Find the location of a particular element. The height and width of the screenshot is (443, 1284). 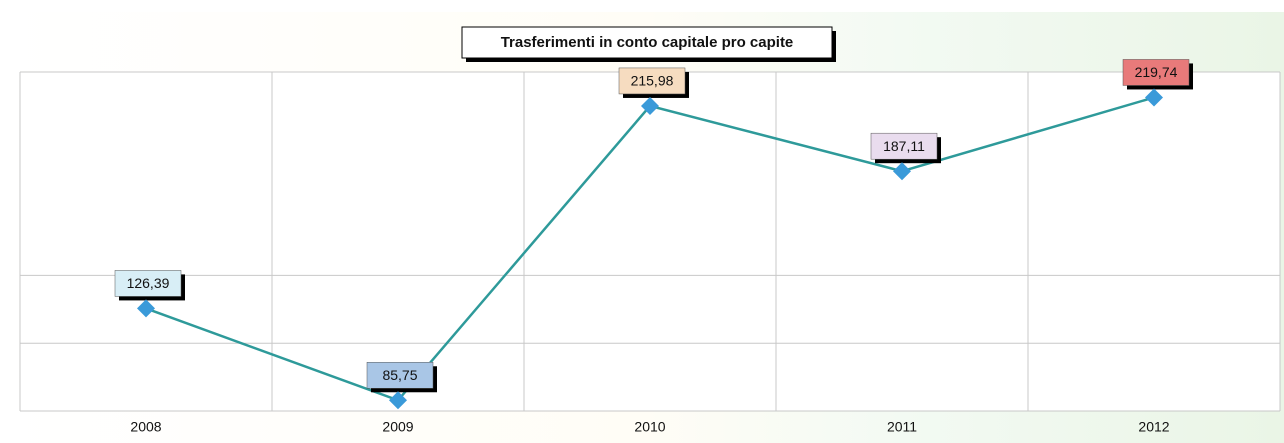

x-tick-label: 2011 is located at coordinates (902, 427).